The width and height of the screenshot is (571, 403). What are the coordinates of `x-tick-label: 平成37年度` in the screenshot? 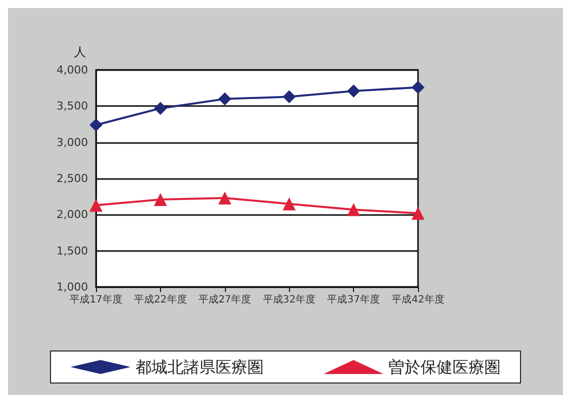 It's located at (353, 300).